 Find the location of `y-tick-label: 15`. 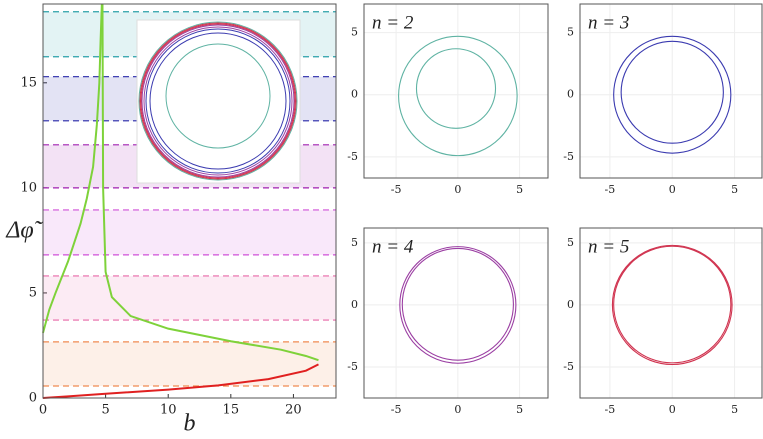

y-tick-label: 15 is located at coordinates (28, 82).